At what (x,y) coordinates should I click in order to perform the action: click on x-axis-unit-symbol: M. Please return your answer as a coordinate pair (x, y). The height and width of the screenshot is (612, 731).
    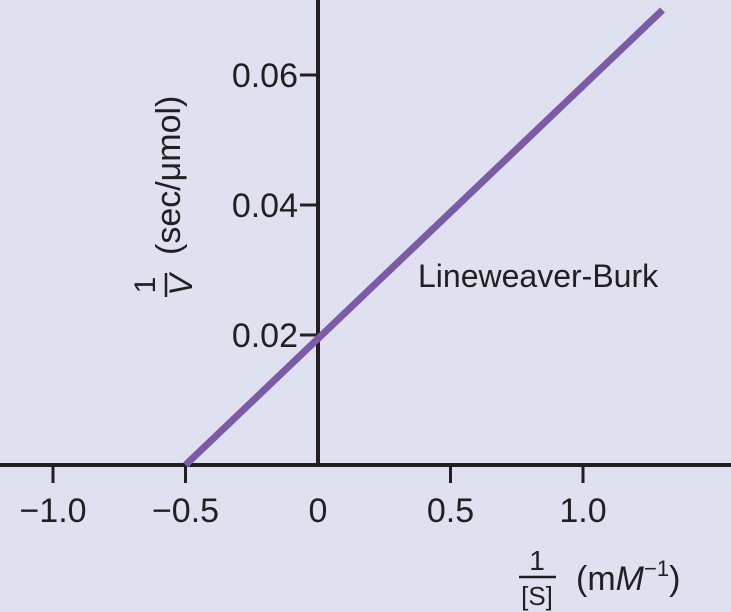
    Looking at the image, I should click on (630, 579).